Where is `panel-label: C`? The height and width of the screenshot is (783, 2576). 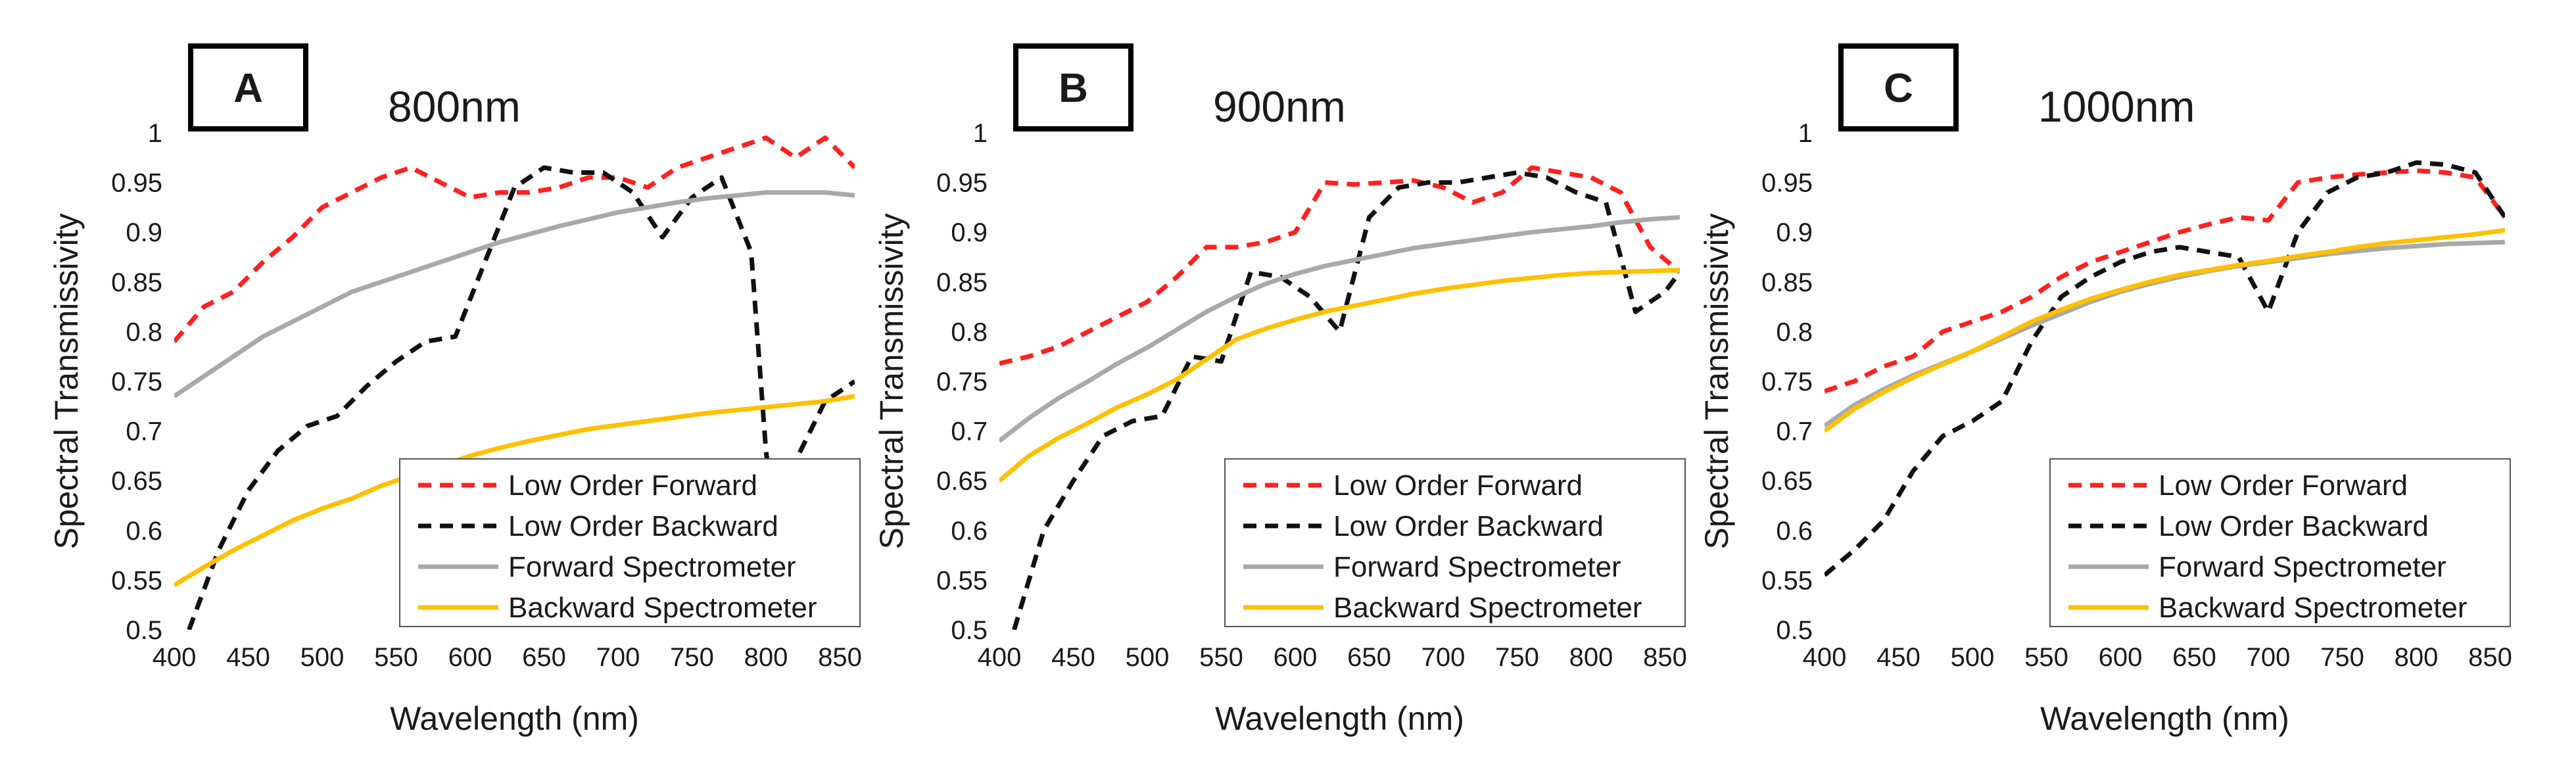
panel-label: C is located at coordinates (1899, 89).